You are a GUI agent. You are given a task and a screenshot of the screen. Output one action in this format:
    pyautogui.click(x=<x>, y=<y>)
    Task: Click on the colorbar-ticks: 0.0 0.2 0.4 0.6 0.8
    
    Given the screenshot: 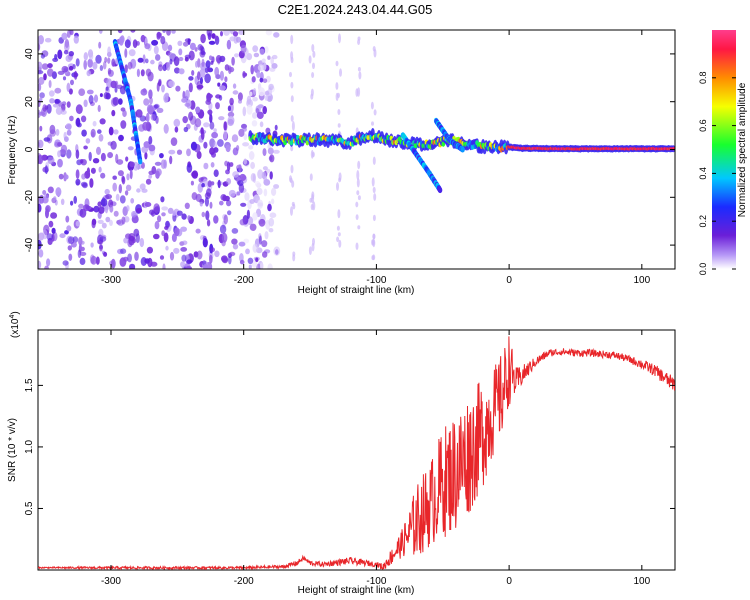 What is the action you would take?
    pyautogui.click(x=717, y=173)
    